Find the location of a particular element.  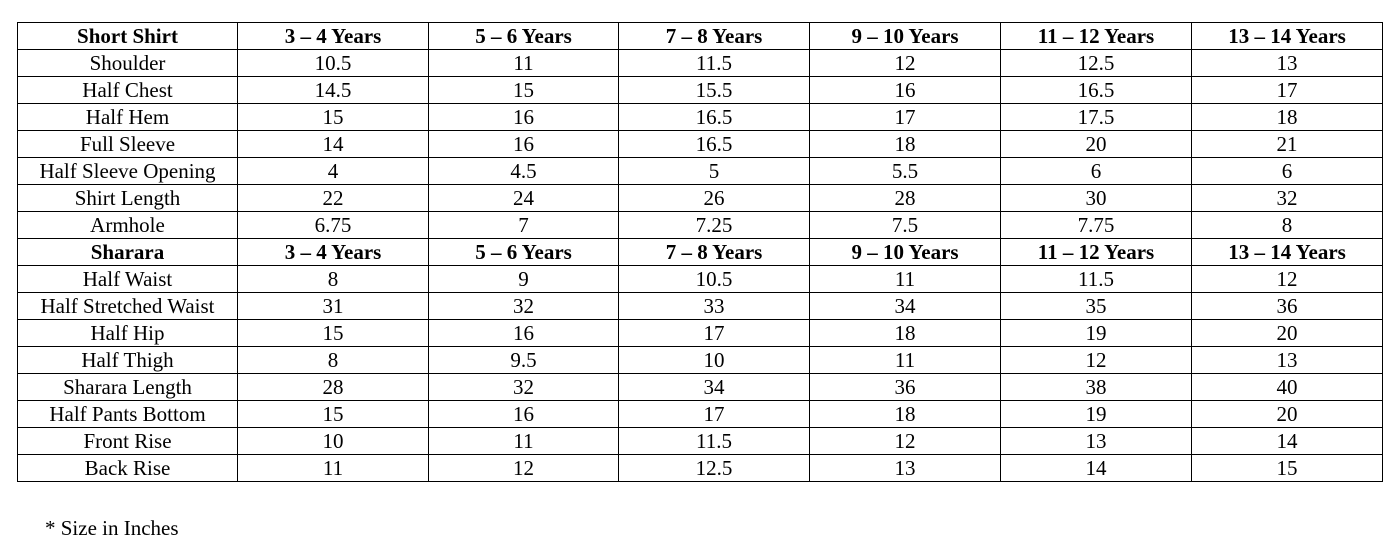

cell: 28 is located at coordinates (333, 387).